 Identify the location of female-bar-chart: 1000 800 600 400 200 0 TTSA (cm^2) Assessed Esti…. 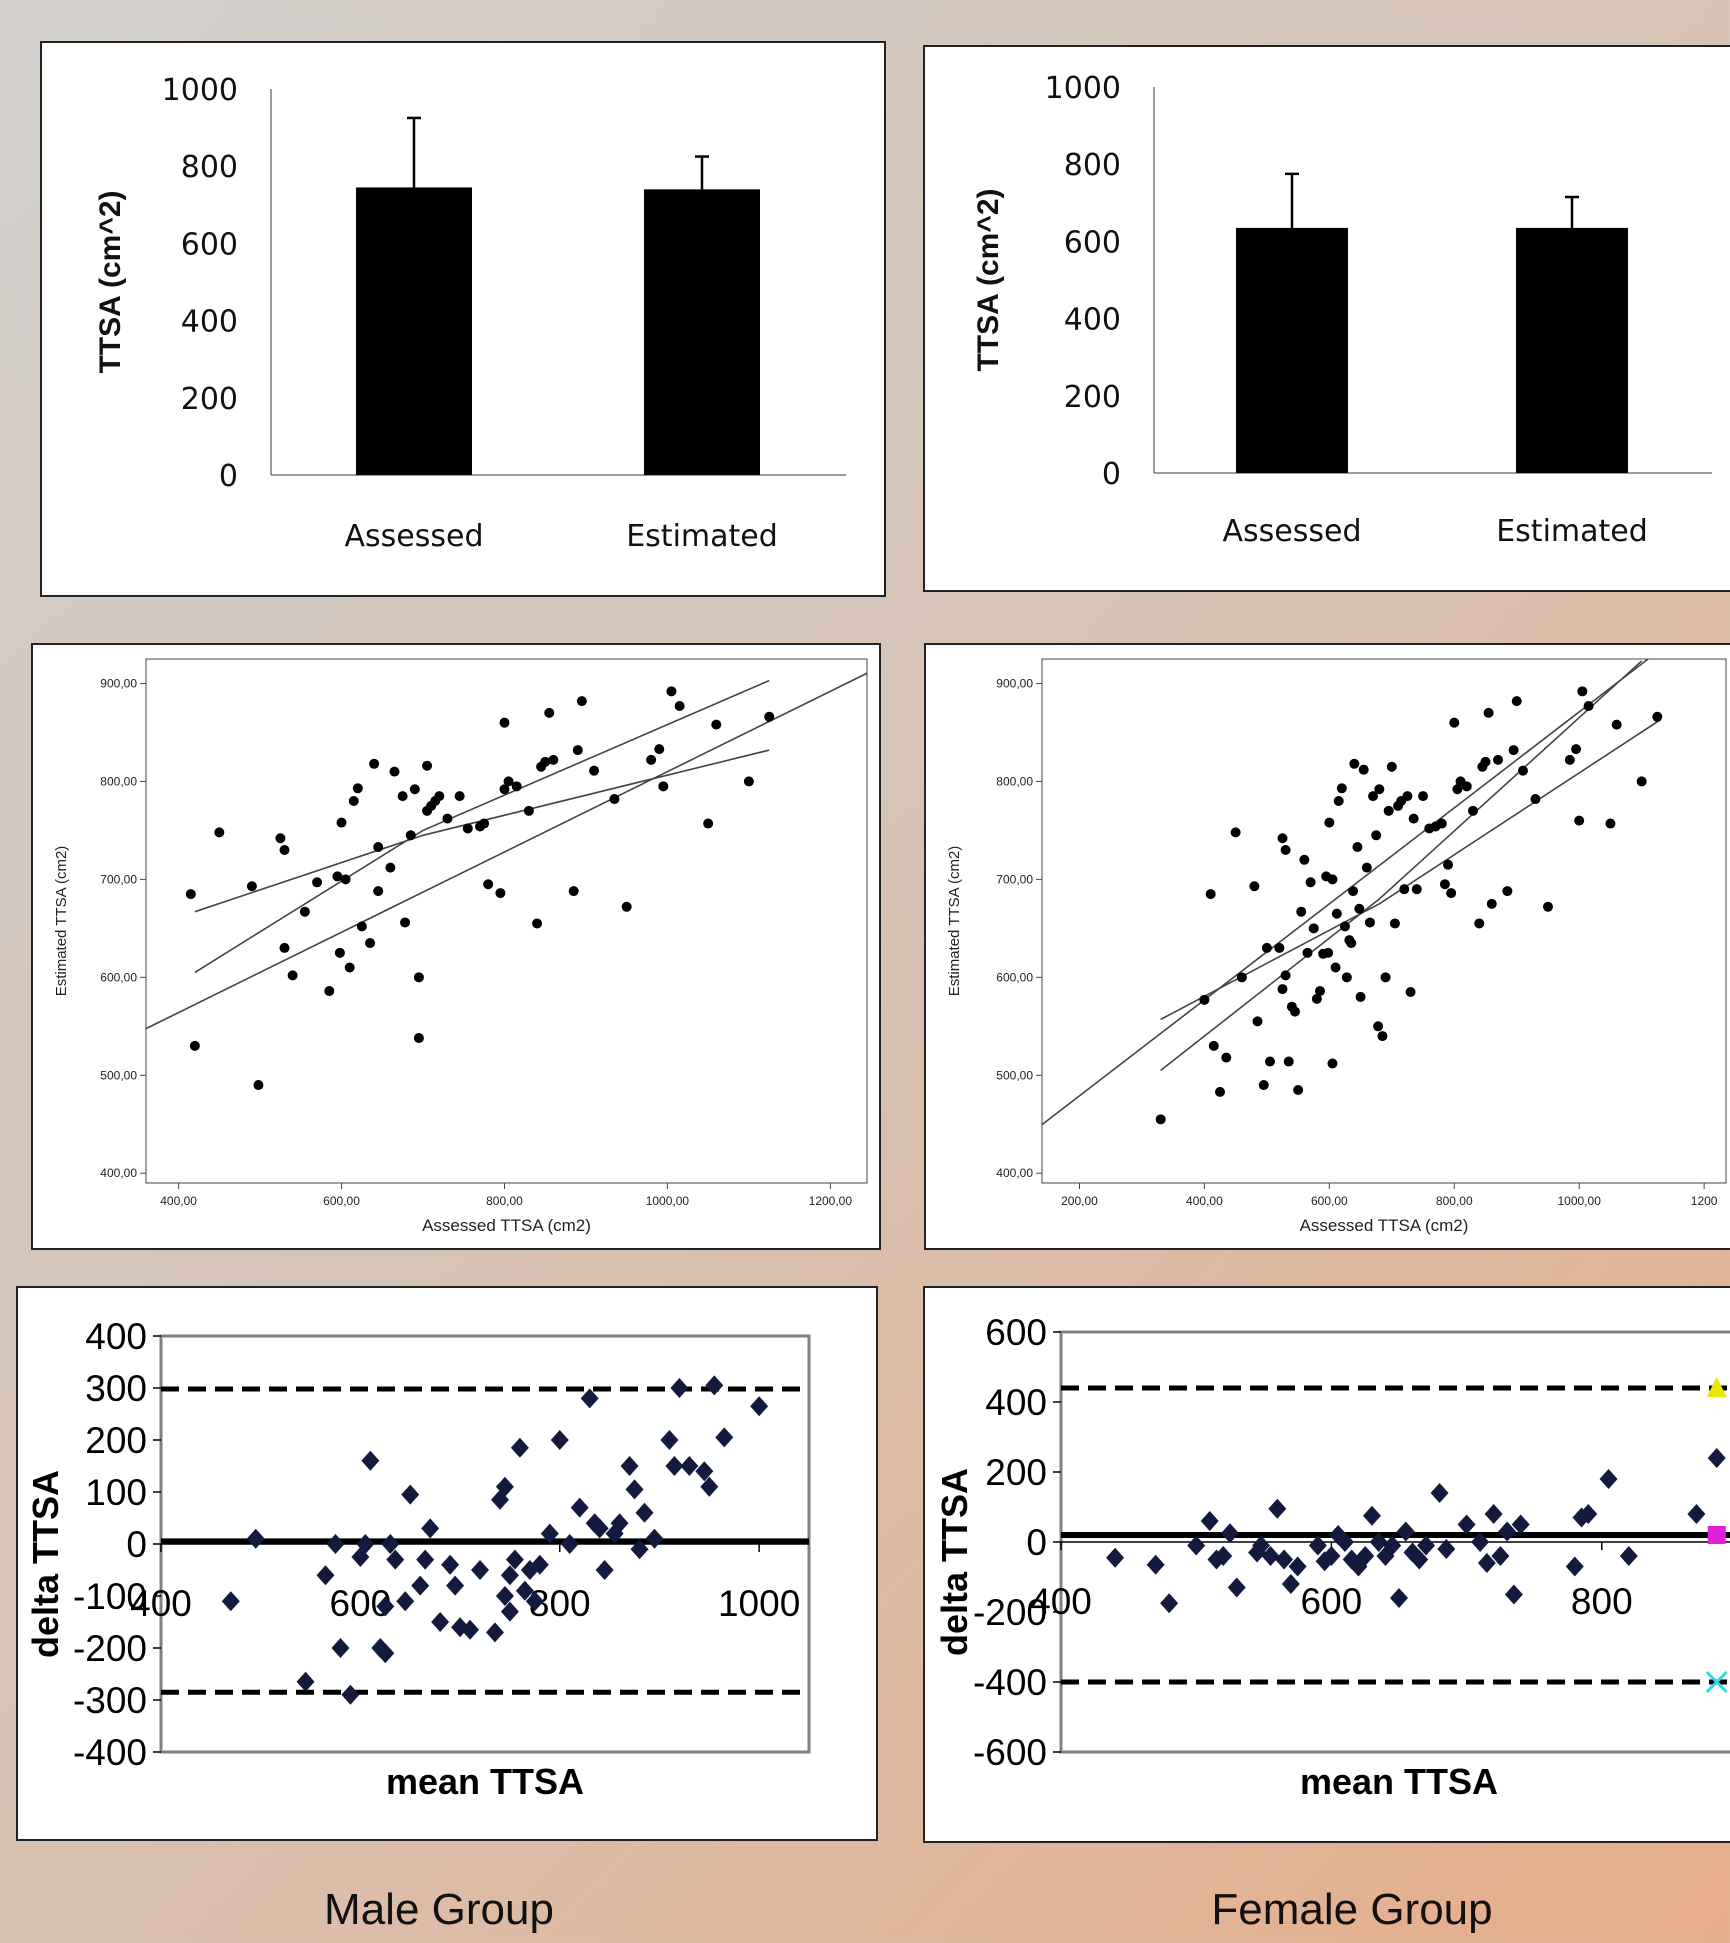
(1342, 310).